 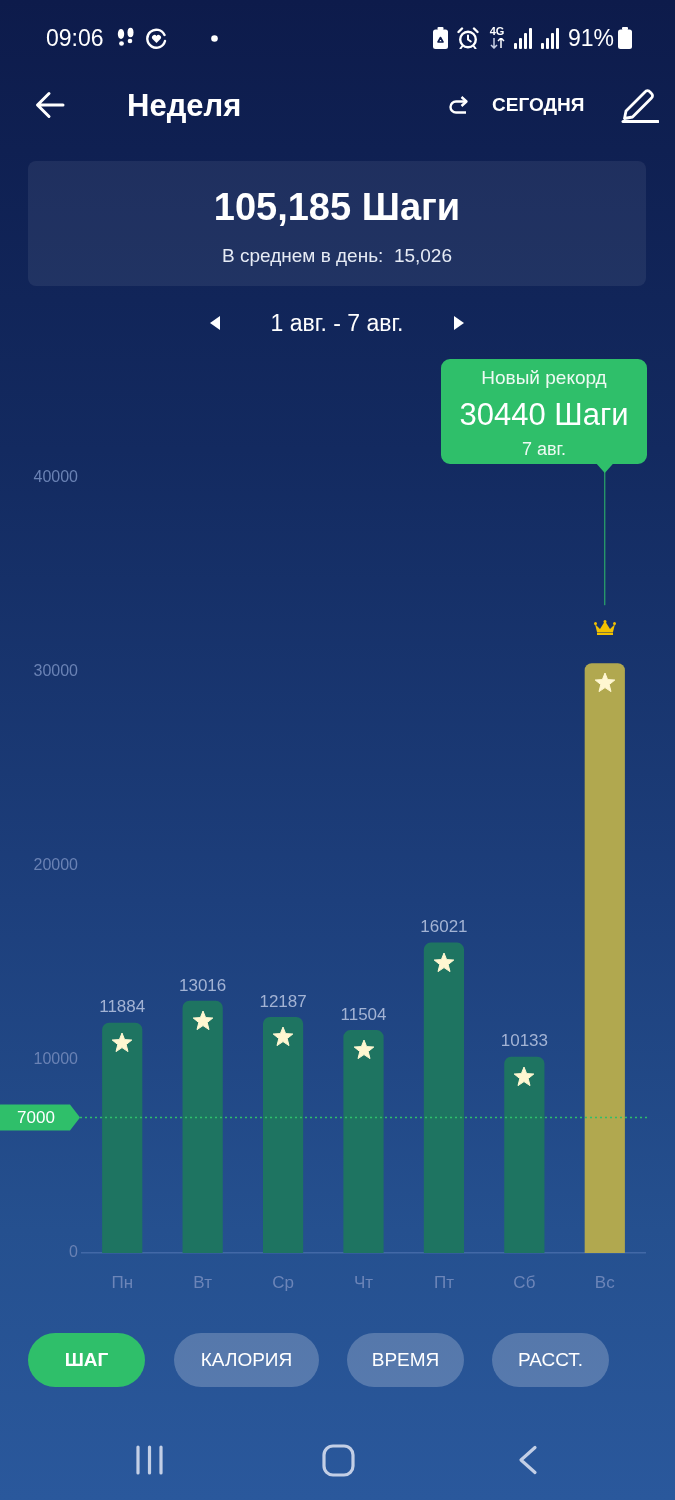 What do you see at coordinates (550, 1360) in the screenshot?
I see `tab-button: РАССТ.` at bounding box center [550, 1360].